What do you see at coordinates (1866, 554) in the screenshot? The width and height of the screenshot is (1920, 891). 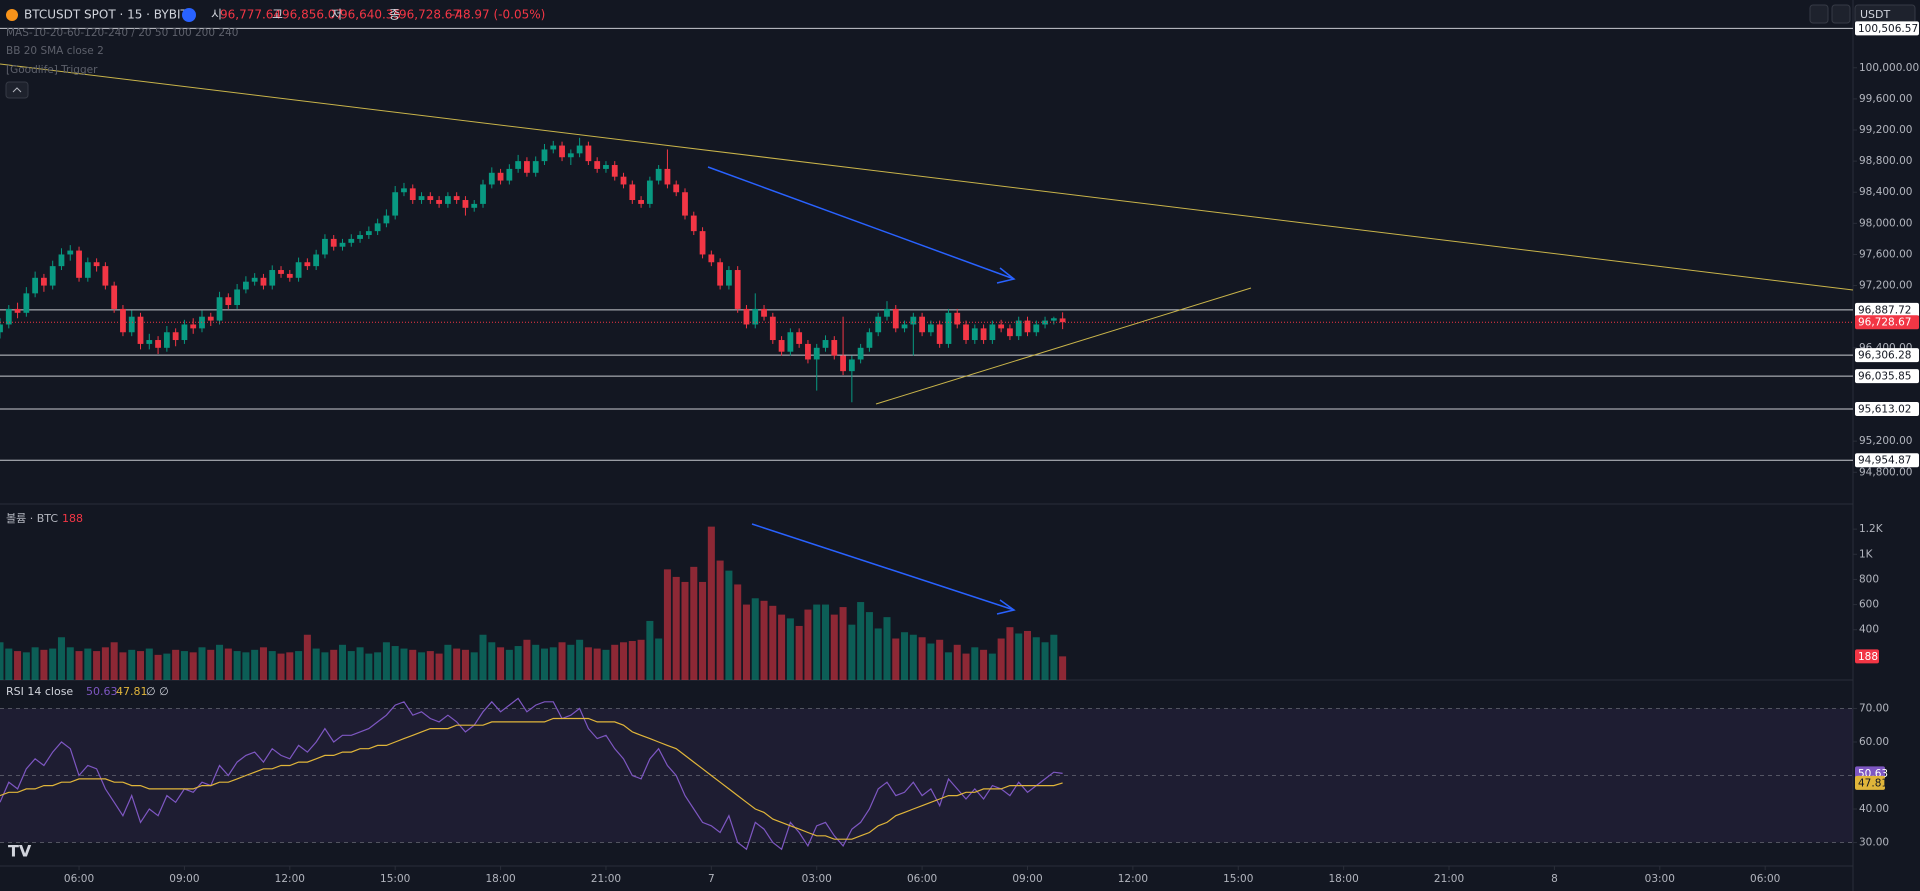 I see `y-tick-label: 1K` at bounding box center [1866, 554].